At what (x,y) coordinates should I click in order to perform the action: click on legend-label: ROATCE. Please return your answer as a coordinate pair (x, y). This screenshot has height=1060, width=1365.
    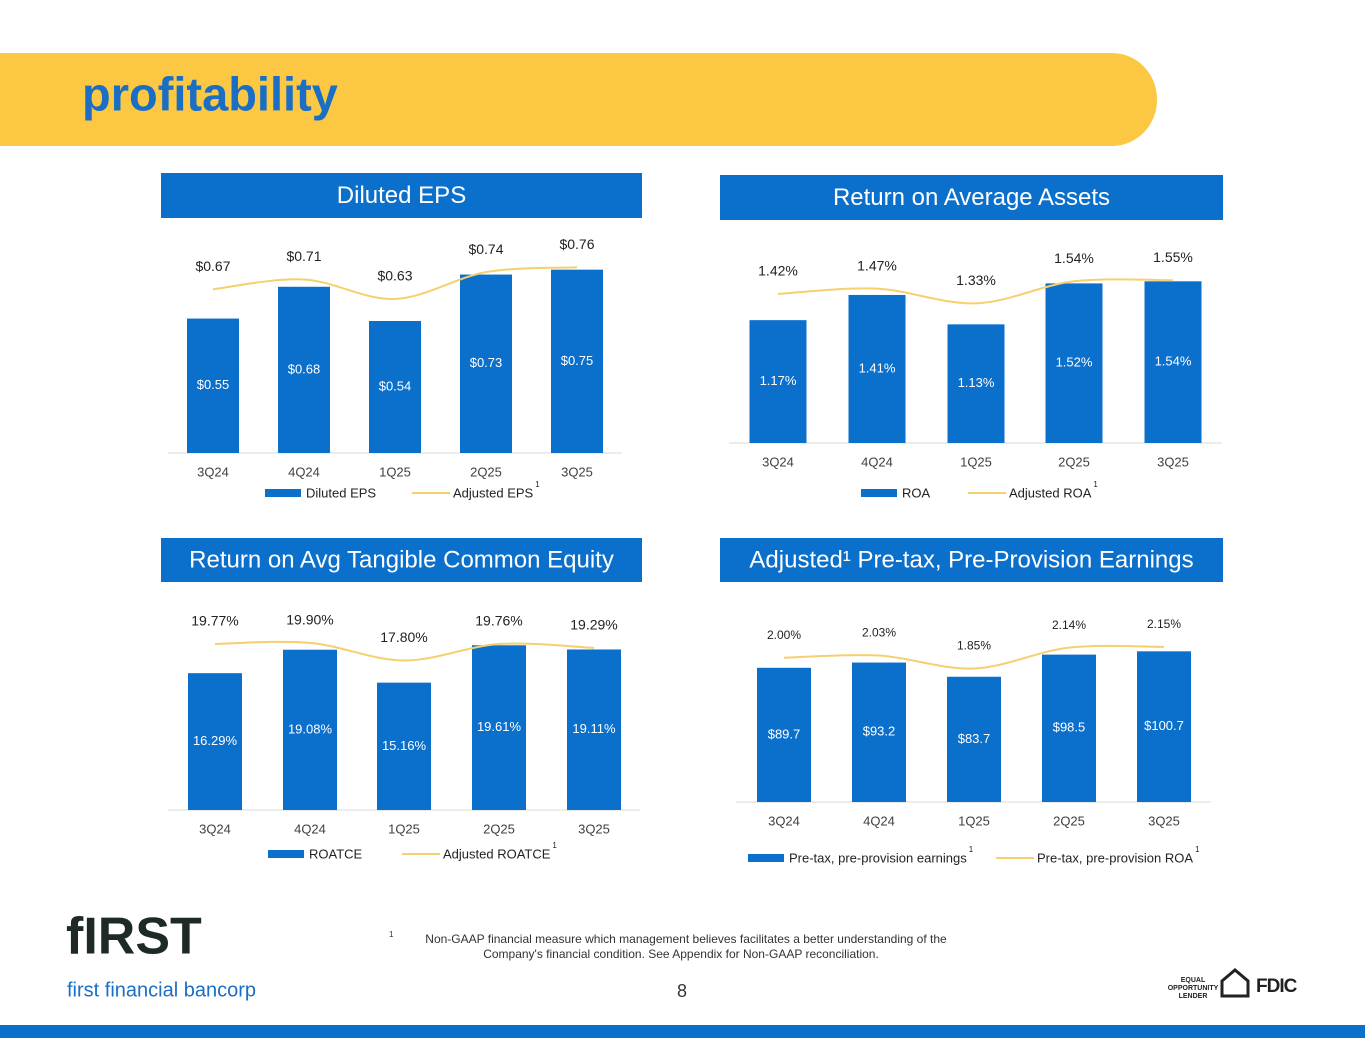
    Looking at the image, I should click on (336, 853).